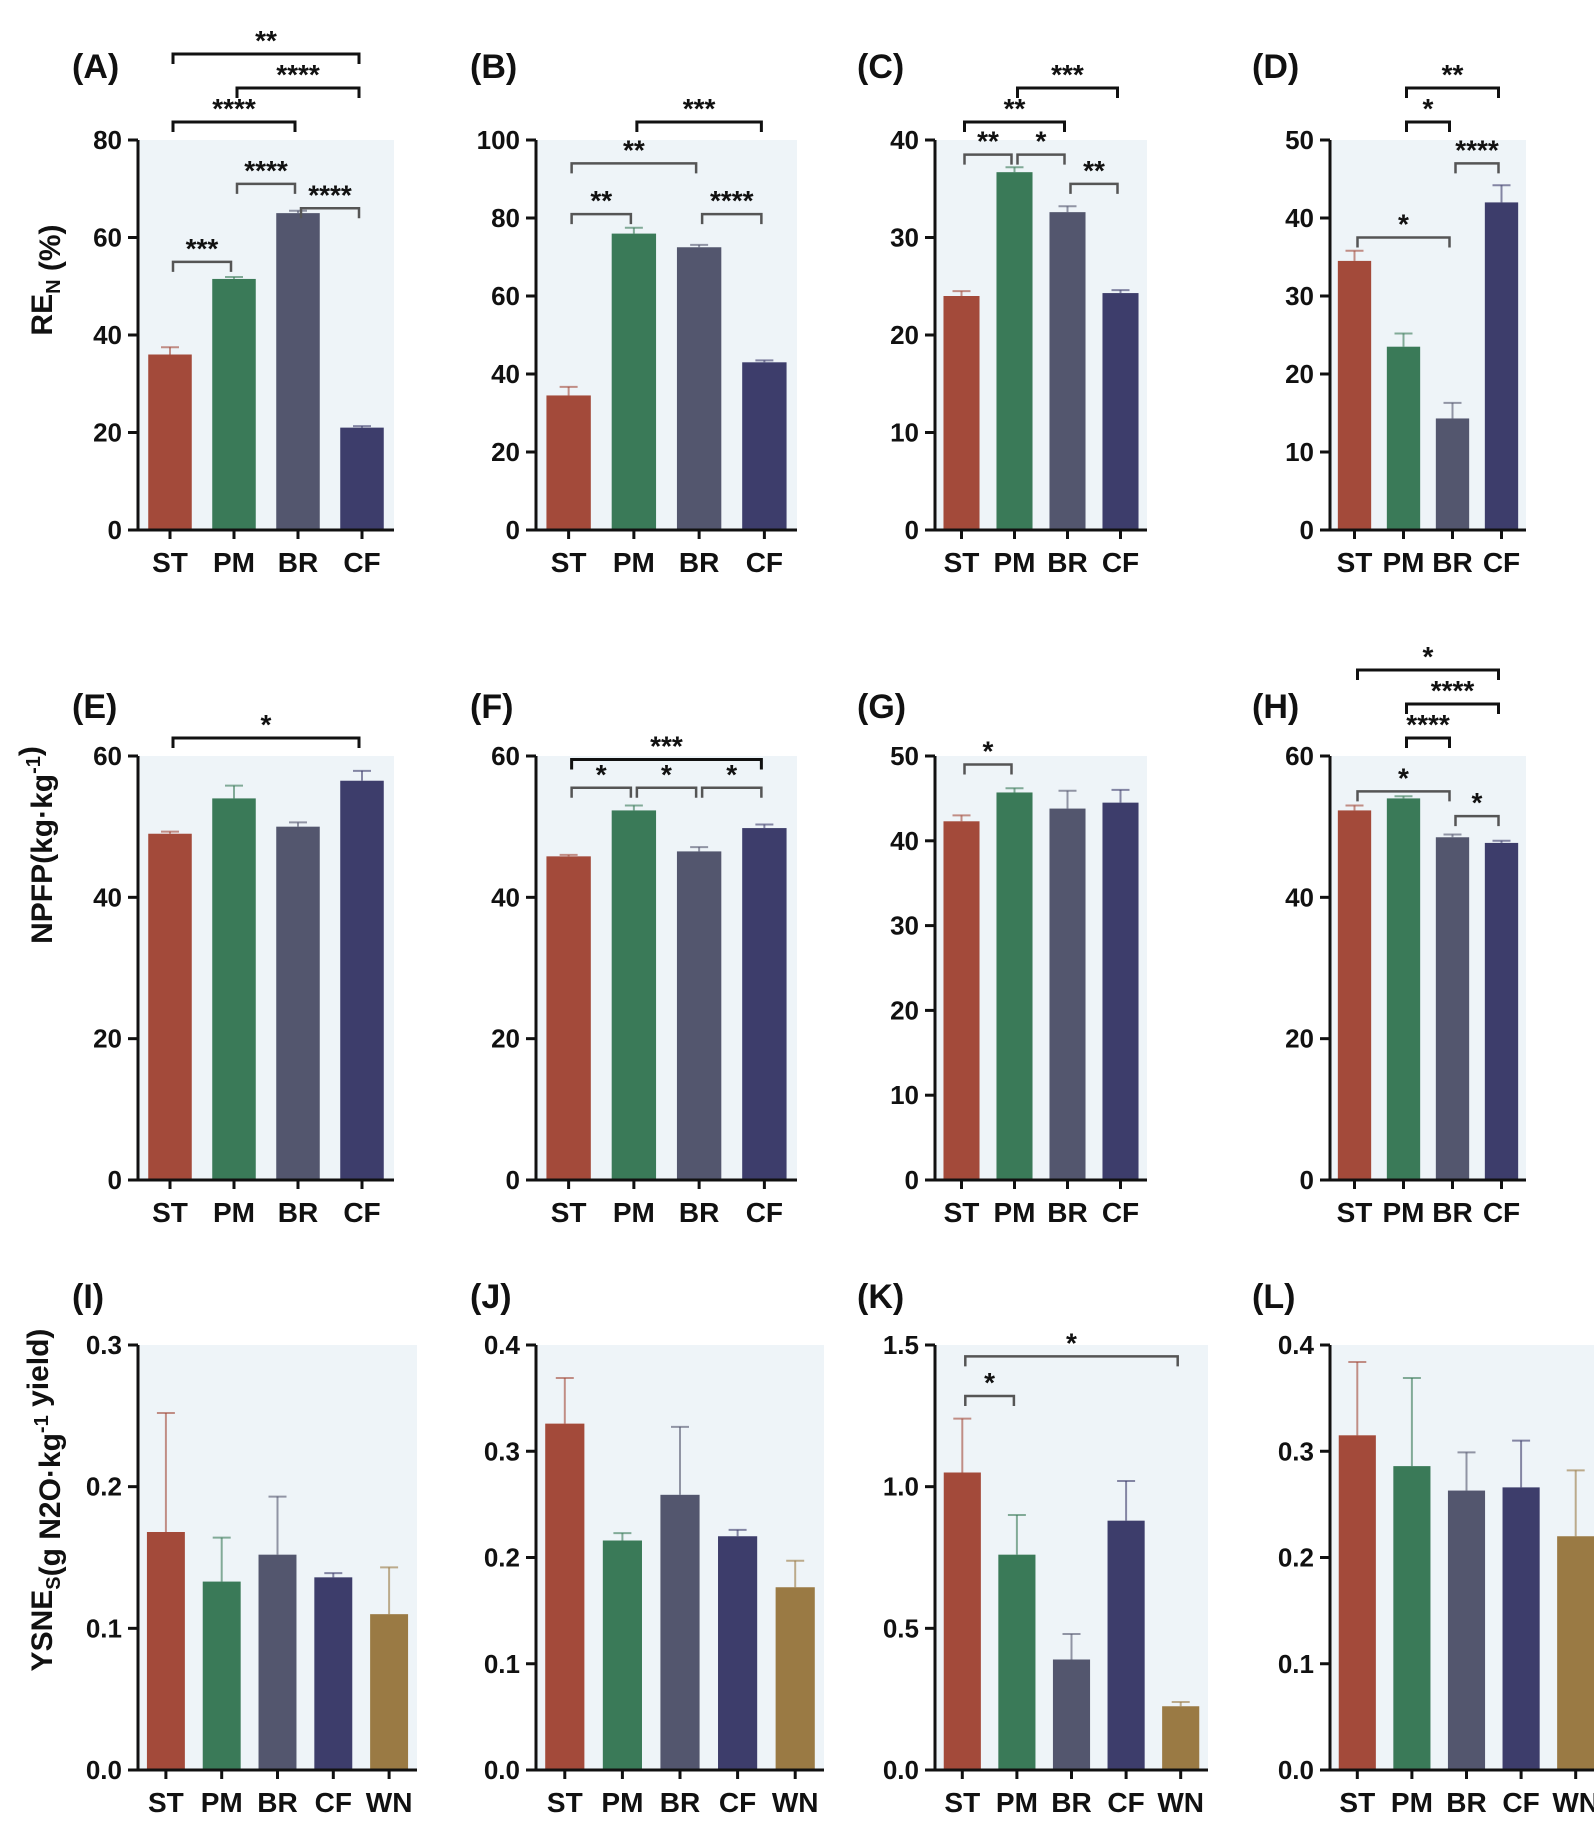 The width and height of the screenshot is (1594, 1824). Describe the element at coordinates (505, 218) in the screenshot. I see `y-tick-label: 80` at that location.